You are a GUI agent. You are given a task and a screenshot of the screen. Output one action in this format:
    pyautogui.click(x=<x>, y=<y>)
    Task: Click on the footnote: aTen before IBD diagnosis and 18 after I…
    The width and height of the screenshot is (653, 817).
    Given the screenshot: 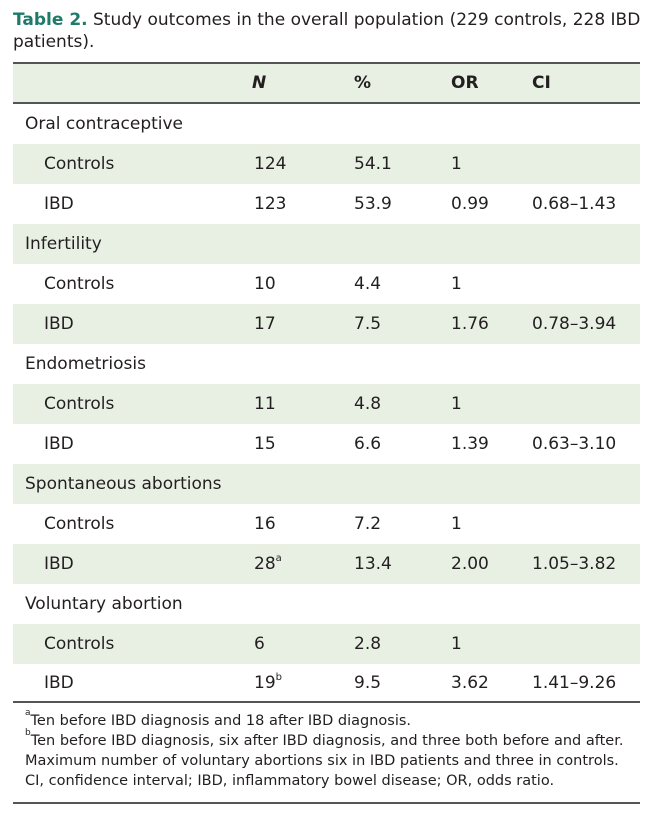 What is the action you would take?
    pyautogui.click(x=218, y=718)
    